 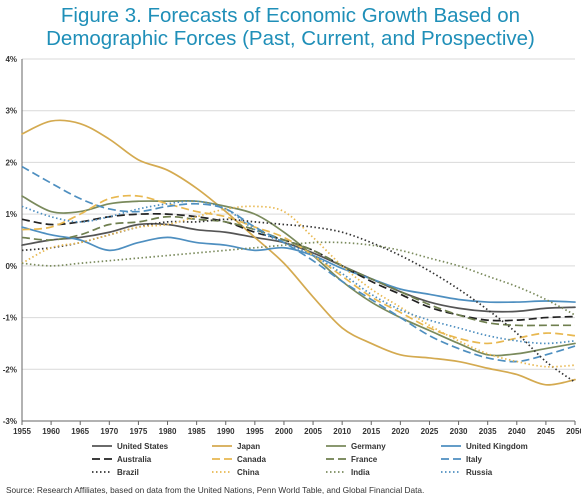 I want to click on x-tick-label: 2045, so click(x=546, y=431).